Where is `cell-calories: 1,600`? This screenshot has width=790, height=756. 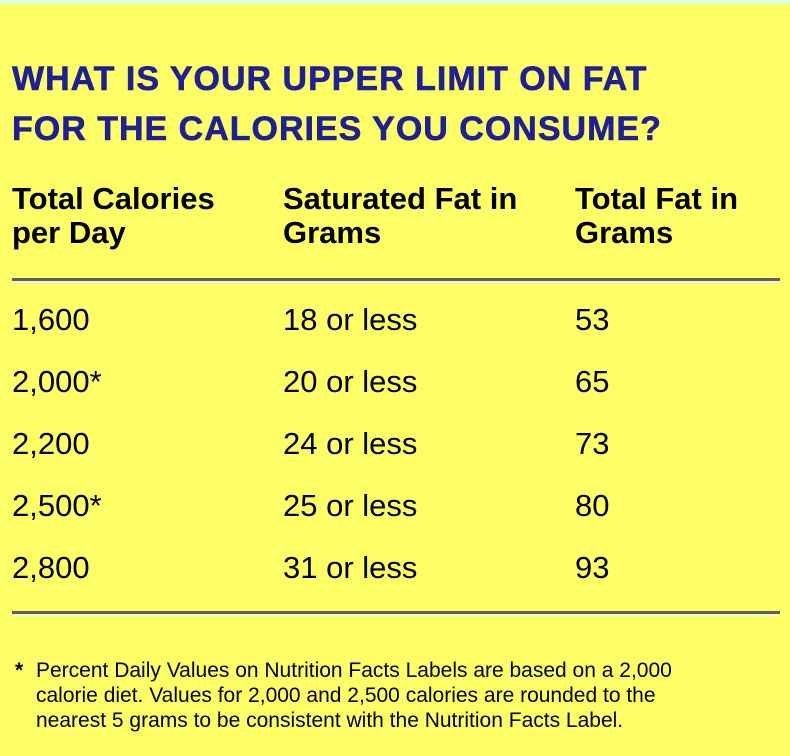 cell-calories: 1,600 is located at coordinates (51, 319).